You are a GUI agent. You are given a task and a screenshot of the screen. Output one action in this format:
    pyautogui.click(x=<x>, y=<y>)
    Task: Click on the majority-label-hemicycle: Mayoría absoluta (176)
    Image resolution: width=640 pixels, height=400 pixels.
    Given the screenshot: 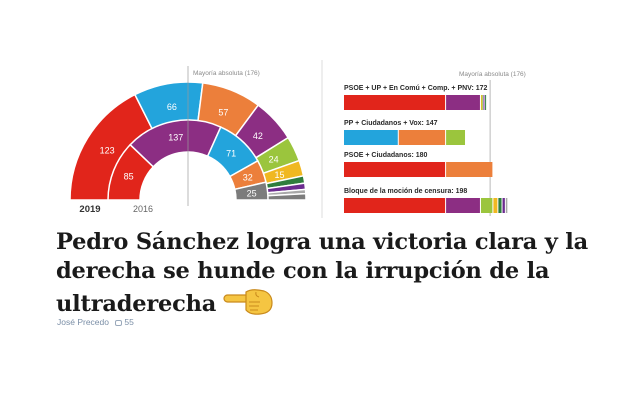 What is the action you would take?
    pyautogui.click(x=226, y=73)
    